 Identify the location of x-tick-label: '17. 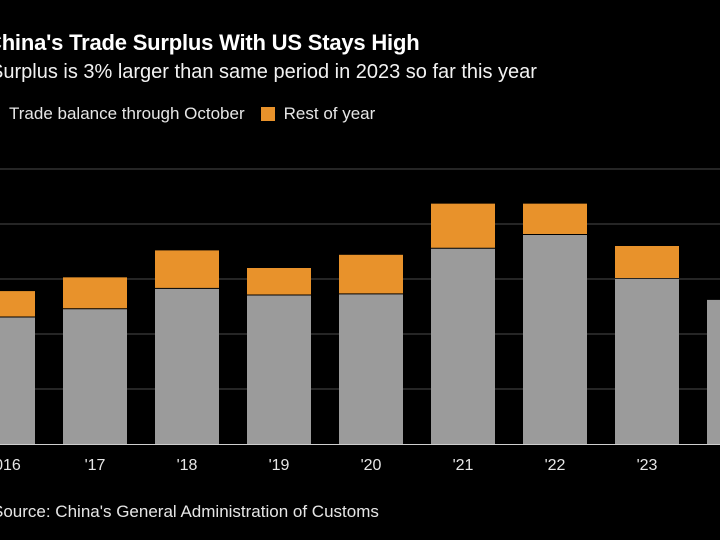
(95, 465).